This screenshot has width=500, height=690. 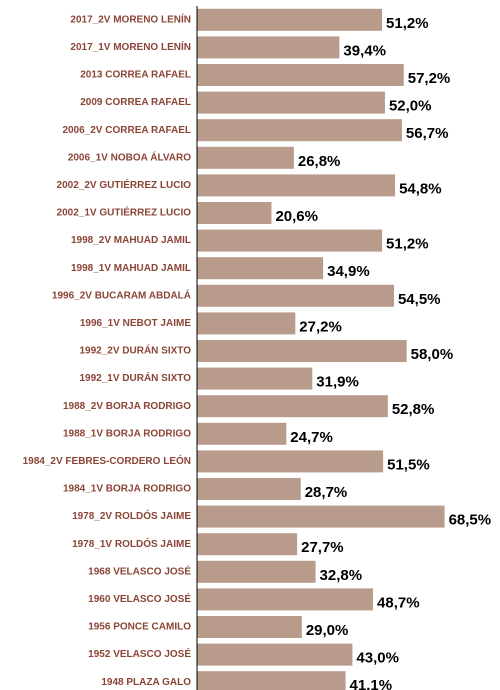 I want to click on category-label: 1992_1V DURÁN SIXTO, so click(x=135, y=377).